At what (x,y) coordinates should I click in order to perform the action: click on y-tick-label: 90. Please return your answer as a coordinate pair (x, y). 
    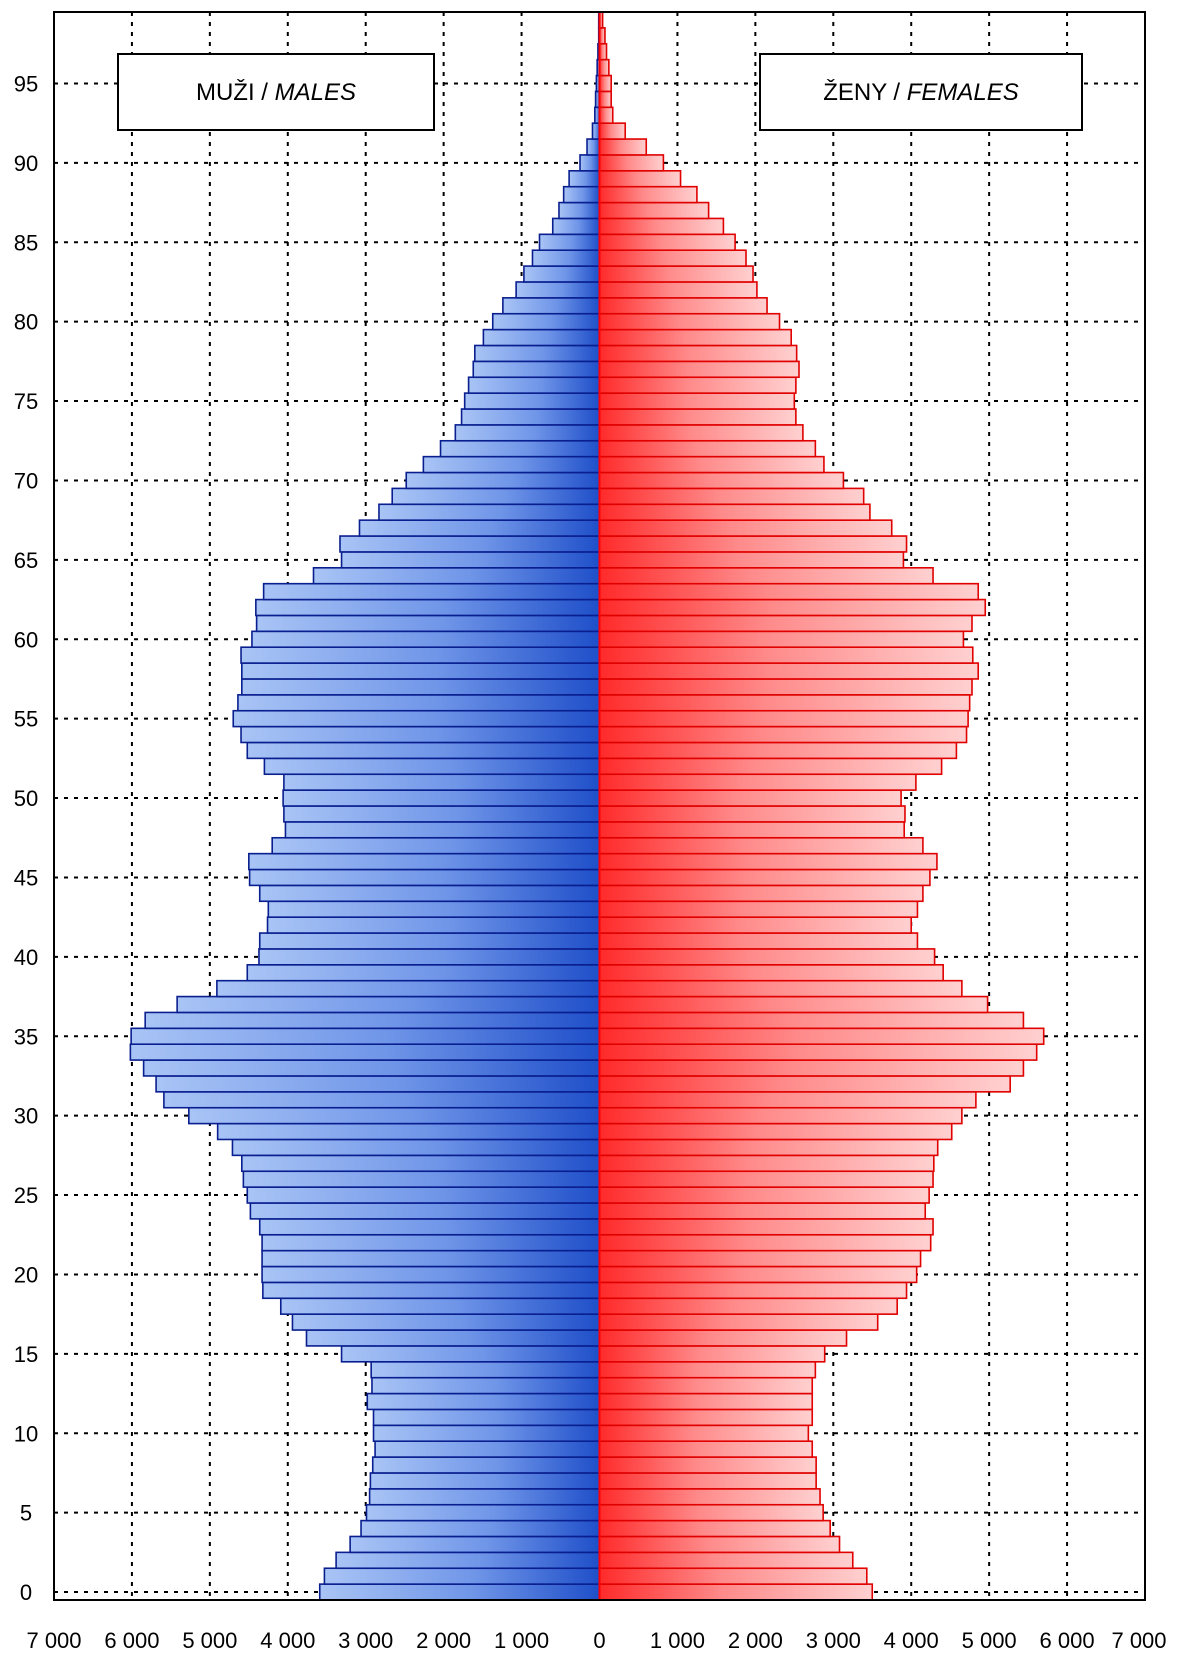
    Looking at the image, I should click on (26, 163).